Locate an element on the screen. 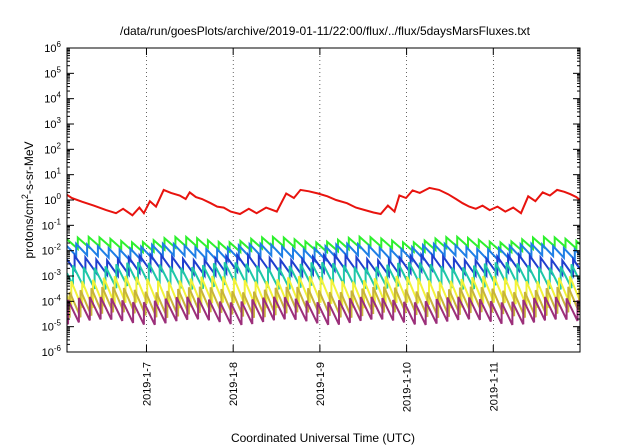 Image resolution: width=640 pixels, height=448 pixels. y-tick-label: 10³ is located at coordinates (52, 123).